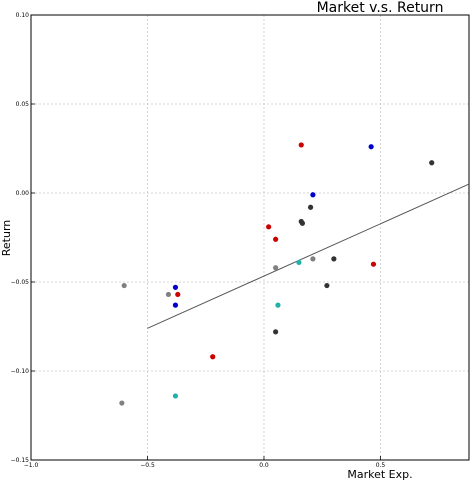 This screenshot has width=471, height=485. What do you see at coordinates (147, 465) in the screenshot?
I see `x-tick-label: −0.5` at bounding box center [147, 465].